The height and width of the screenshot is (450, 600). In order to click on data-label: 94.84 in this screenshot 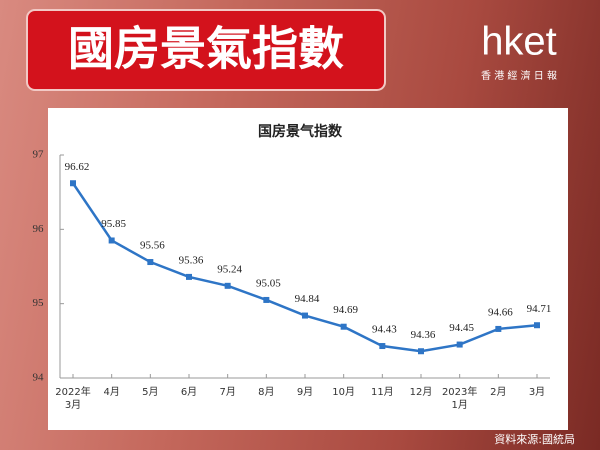, I will do `click(307, 299)`.